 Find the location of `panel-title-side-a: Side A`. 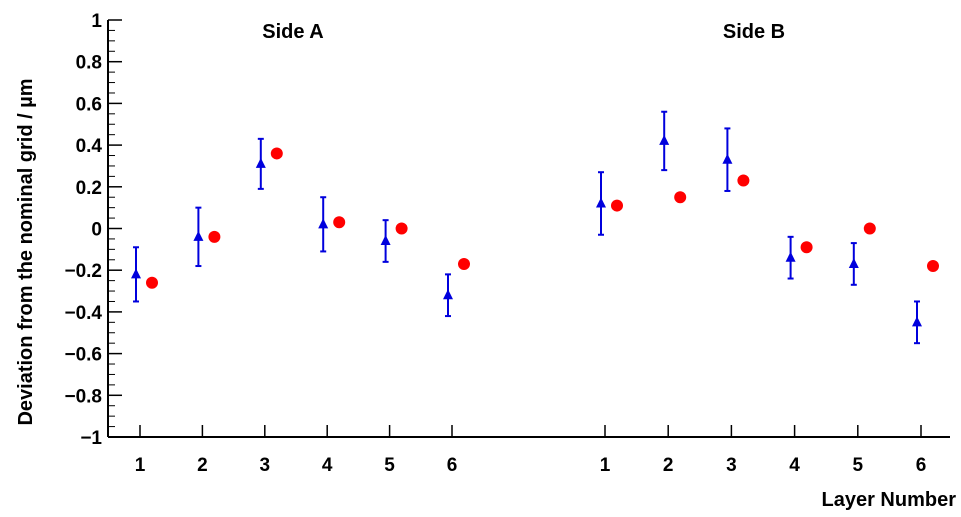

panel-title-side-a: Side A is located at coordinates (293, 32).